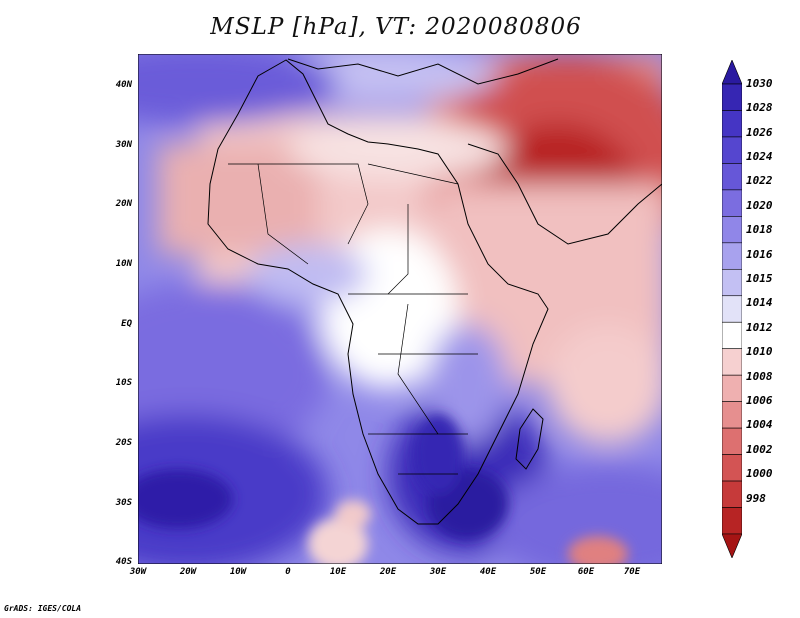 The image size is (800, 618). I want to click on colorbar-label: 1010, so click(759, 351).